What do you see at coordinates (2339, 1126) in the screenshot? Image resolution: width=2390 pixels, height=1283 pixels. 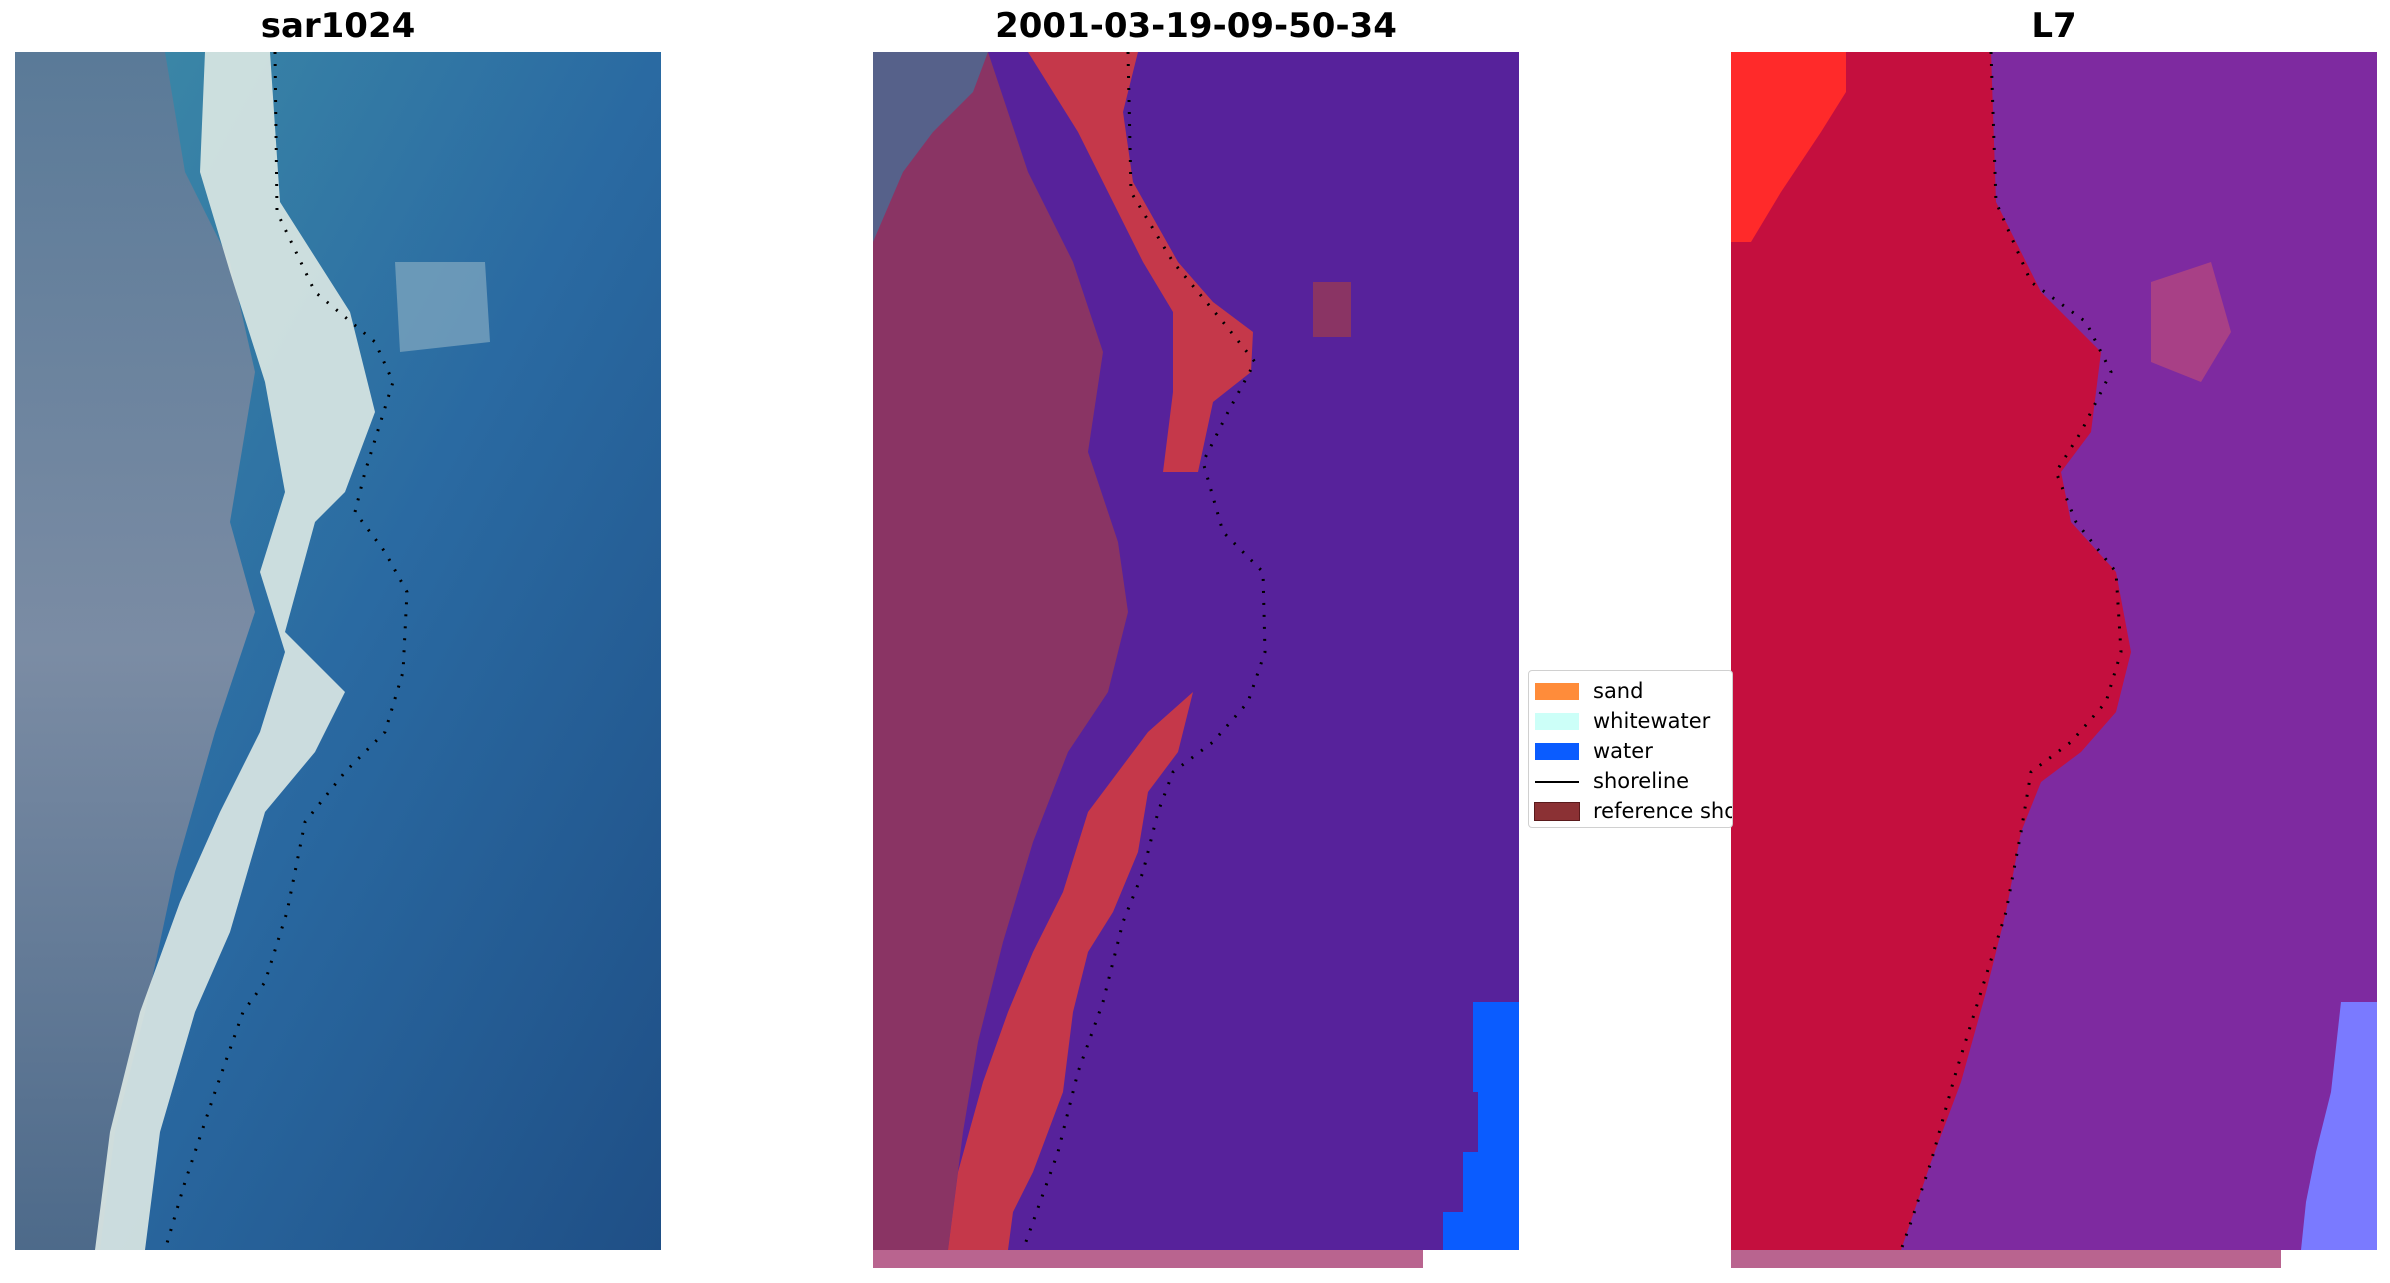 I see `l7-light-blue-patch` at bounding box center [2339, 1126].